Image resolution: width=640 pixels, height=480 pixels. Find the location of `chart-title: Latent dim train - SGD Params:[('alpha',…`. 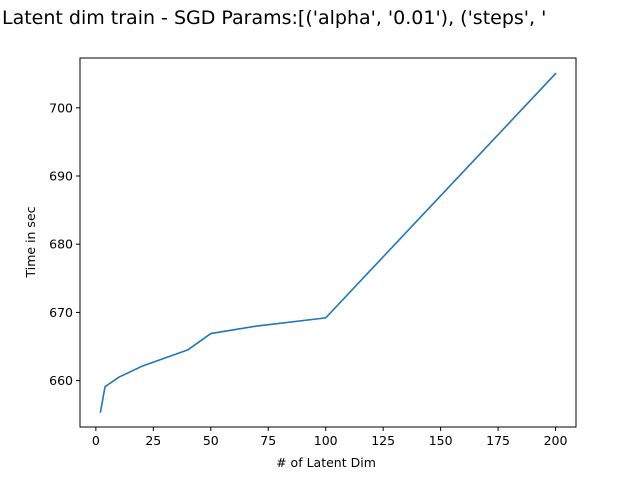

chart-title: Latent dim train - SGD Params:[('alpha',… is located at coordinates (274, 18).